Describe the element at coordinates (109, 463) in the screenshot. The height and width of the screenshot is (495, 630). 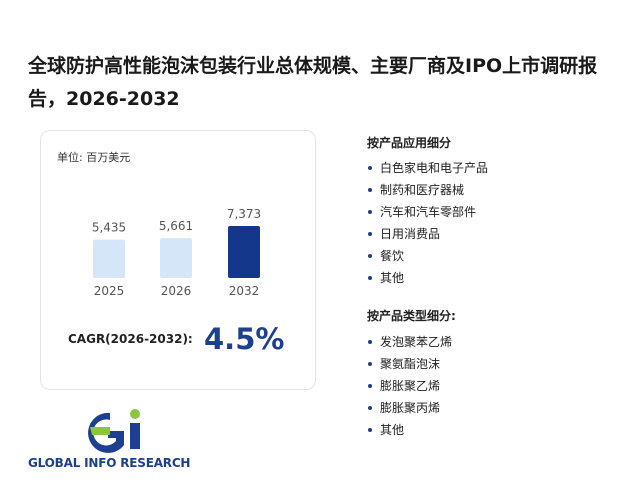
I see `logo-text: GLOBAL INFO RESEARCH` at that location.